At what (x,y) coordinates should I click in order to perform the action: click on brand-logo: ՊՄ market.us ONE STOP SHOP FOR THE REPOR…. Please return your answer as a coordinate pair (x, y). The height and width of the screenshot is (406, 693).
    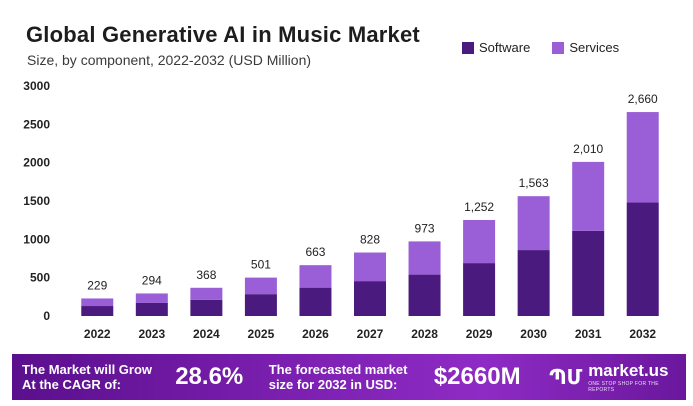
    Looking at the image, I should click on (617, 377).